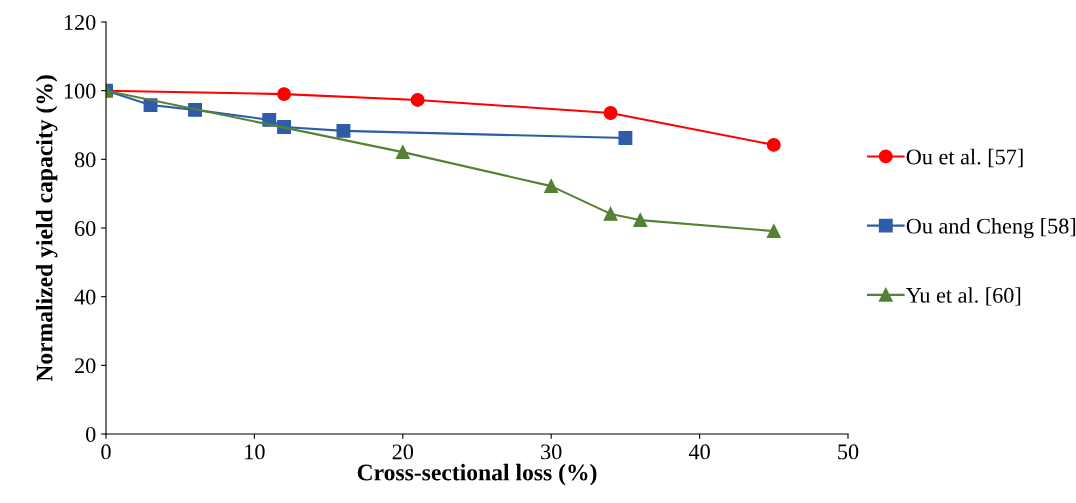 The width and height of the screenshot is (1076, 503). Describe the element at coordinates (80, 22) in the screenshot. I see `y-tick-label: 120` at that location.